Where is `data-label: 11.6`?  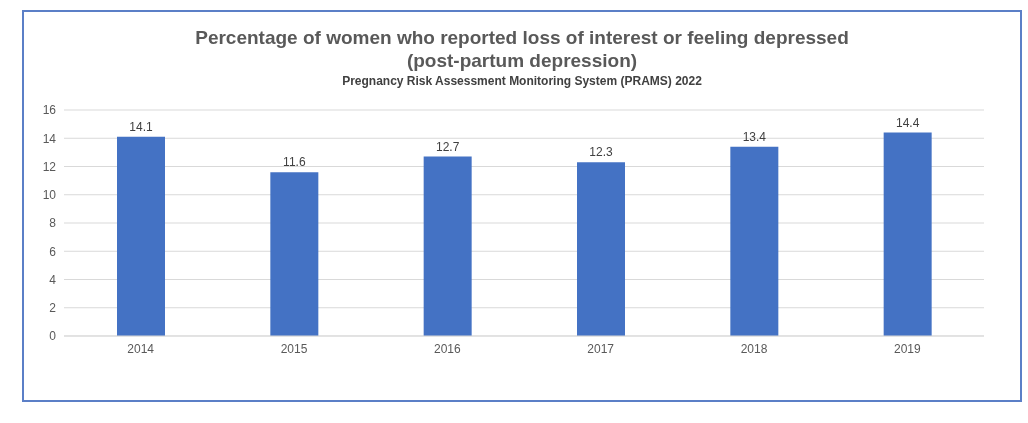
data-label: 11.6 is located at coordinates (294, 162).